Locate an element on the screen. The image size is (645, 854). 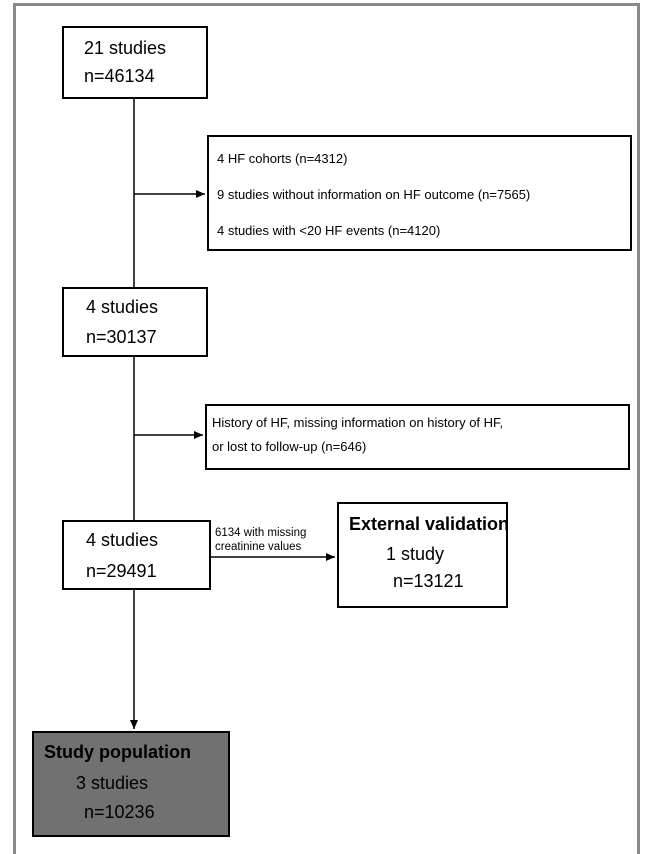
validation-note: 6134 with missing creatinine values is located at coordinates (260, 540).